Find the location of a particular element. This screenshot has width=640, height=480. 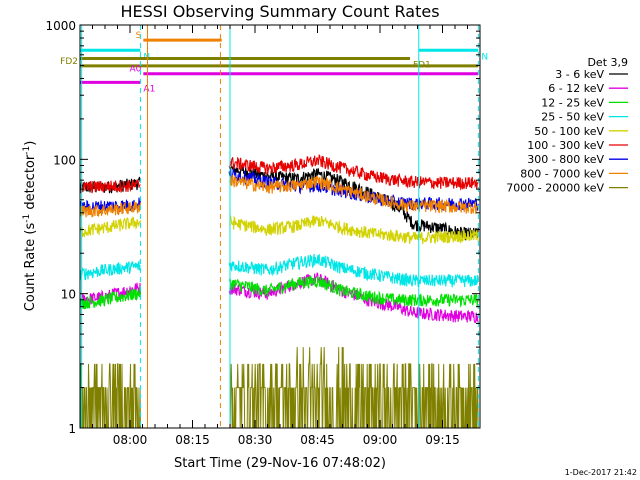

legend-label: 12 - 25 keV is located at coordinates (572, 102).